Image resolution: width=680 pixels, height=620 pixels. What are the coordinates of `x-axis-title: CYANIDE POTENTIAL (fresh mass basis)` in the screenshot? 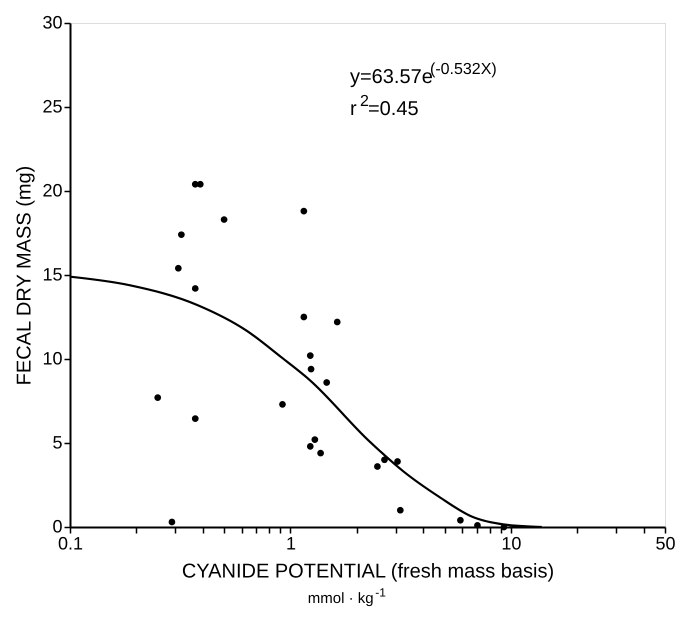 It's located at (368, 571).